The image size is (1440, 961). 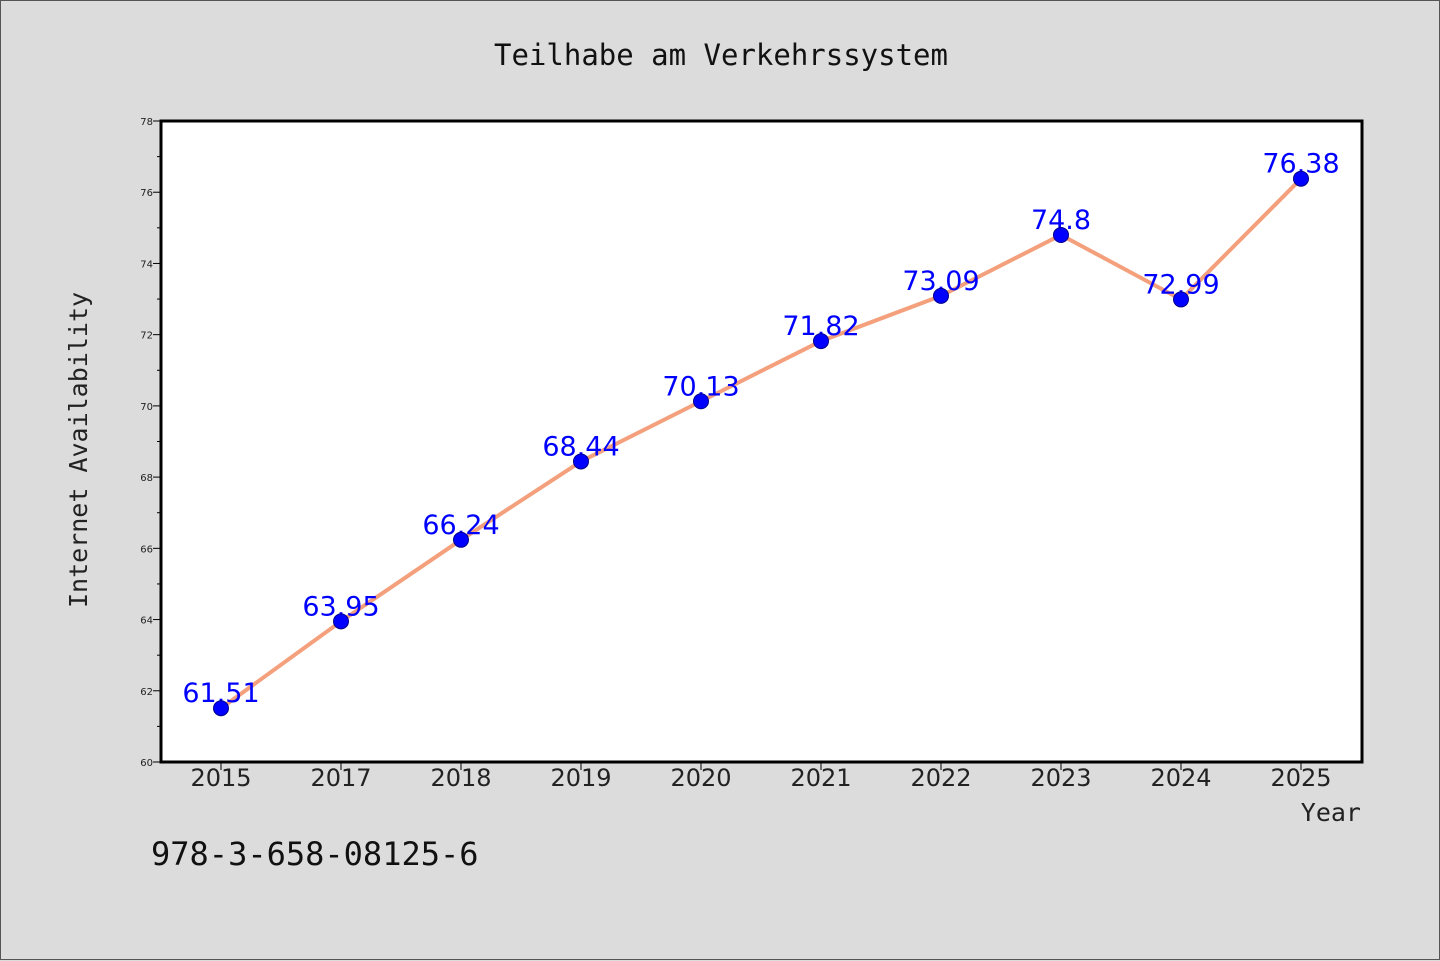 What do you see at coordinates (220, 778) in the screenshot?
I see `x-tick-label: 2015` at bounding box center [220, 778].